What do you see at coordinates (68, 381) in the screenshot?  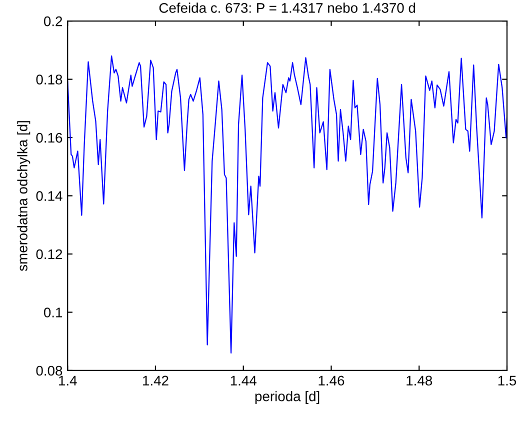 I see `x-tick-label: 1.4` at bounding box center [68, 381].